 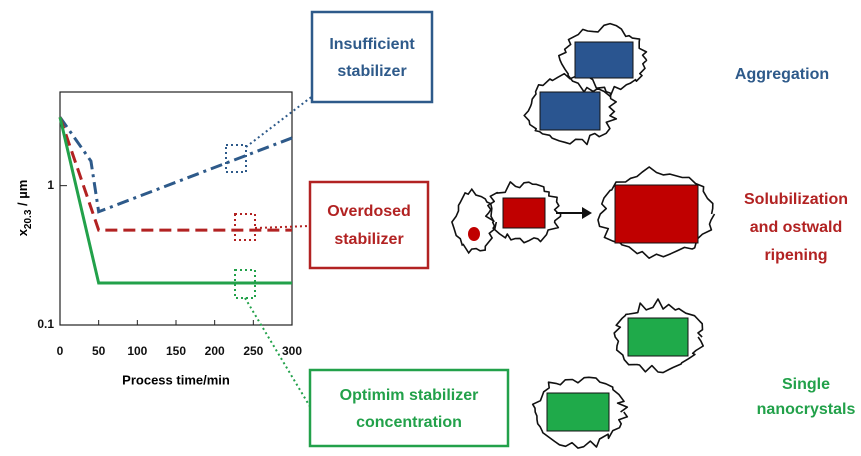 What do you see at coordinates (806, 384) in the screenshot?
I see `outcome-text: Single` at bounding box center [806, 384].